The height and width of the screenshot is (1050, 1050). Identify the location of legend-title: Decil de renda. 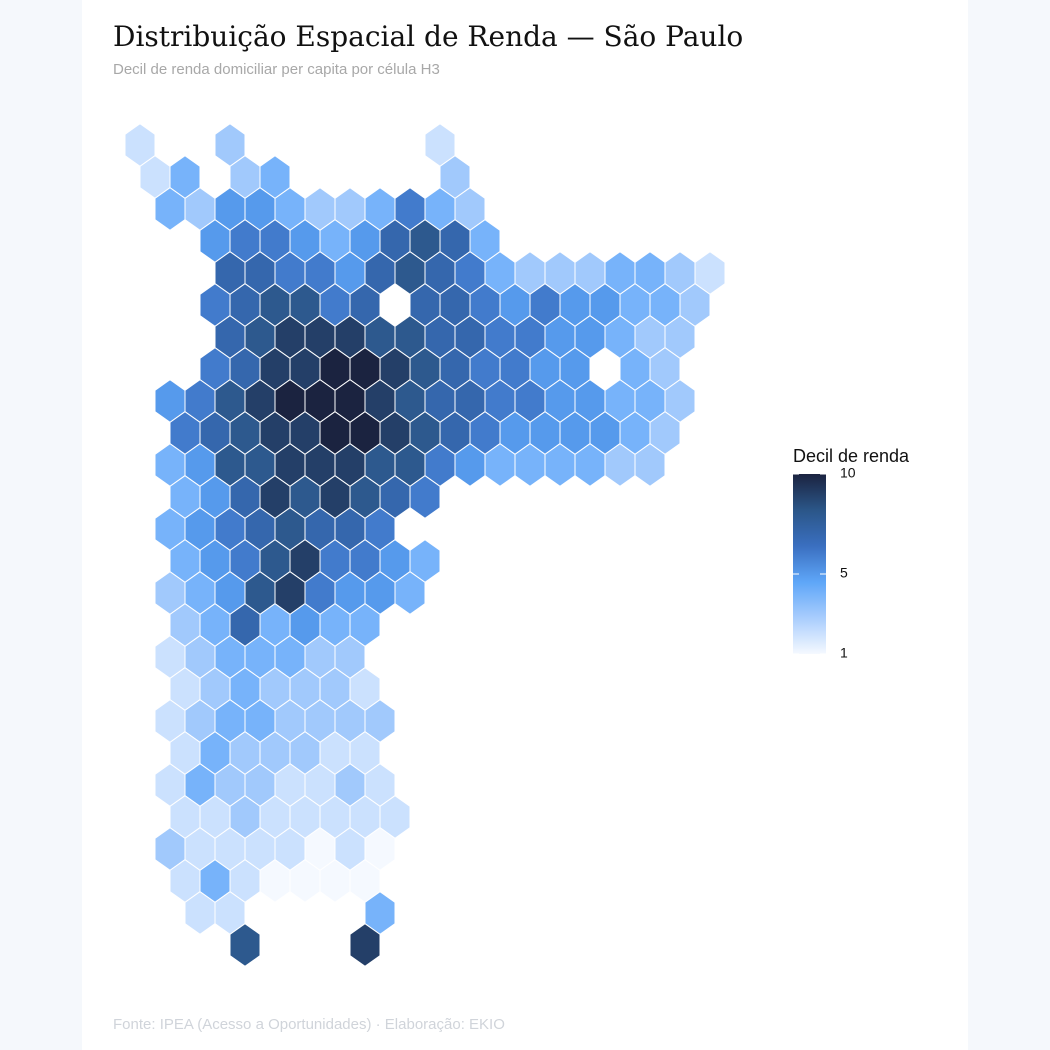
(851, 456).